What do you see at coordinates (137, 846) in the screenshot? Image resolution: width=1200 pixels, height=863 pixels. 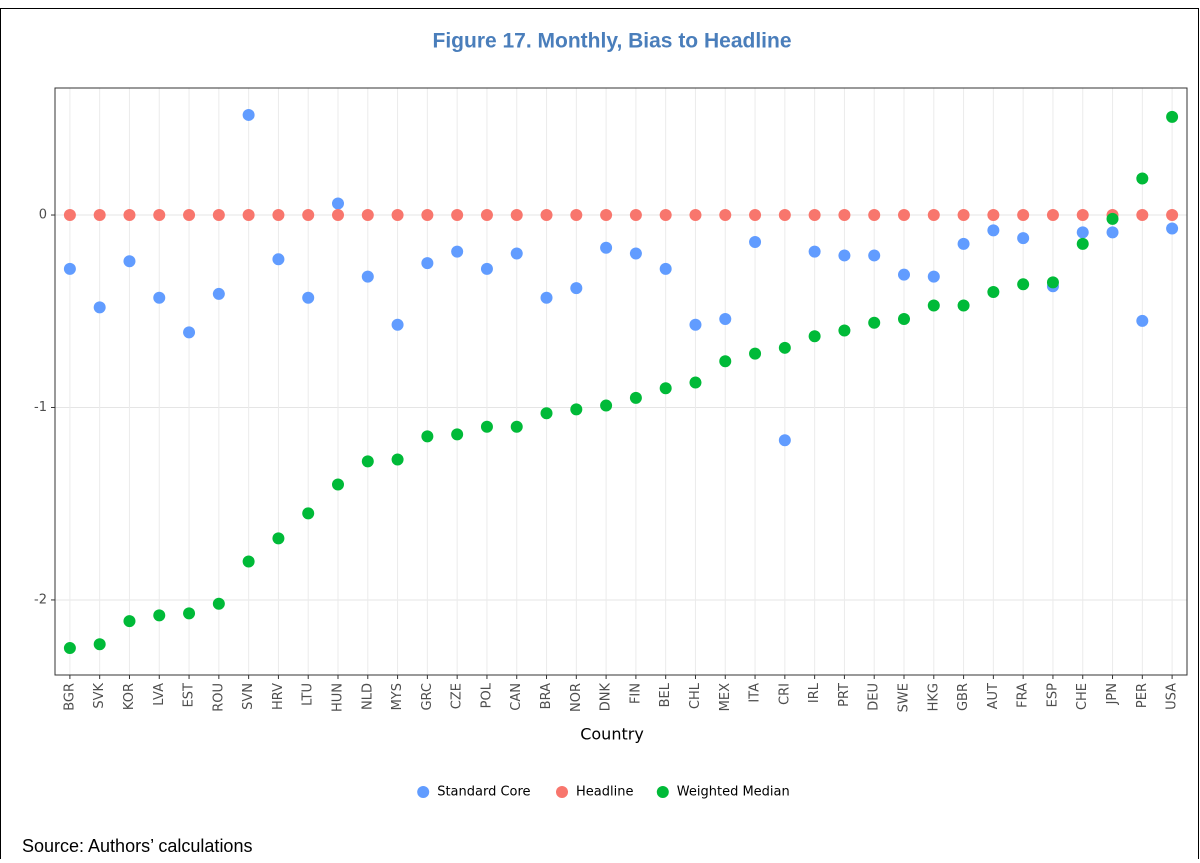 I see `source-note: Source: Authors’ calculations` at bounding box center [137, 846].